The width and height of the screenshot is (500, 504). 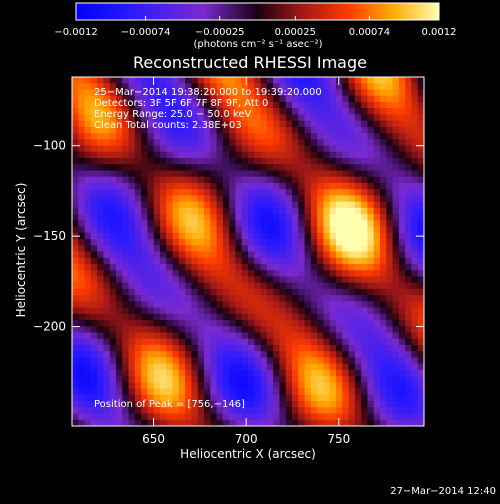 I want to click on colorbar-tick-label: −0.0012, so click(x=75, y=32).